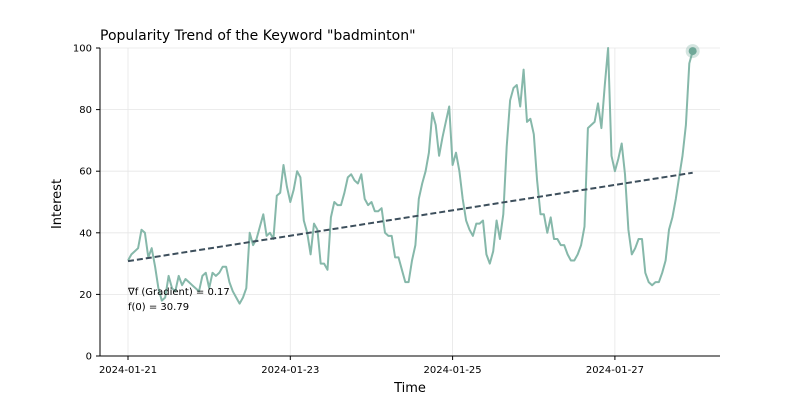 This screenshot has height=400, width=800. Describe the element at coordinates (128, 370) in the screenshot. I see `x-tick-label: 2024-01-21` at that location.